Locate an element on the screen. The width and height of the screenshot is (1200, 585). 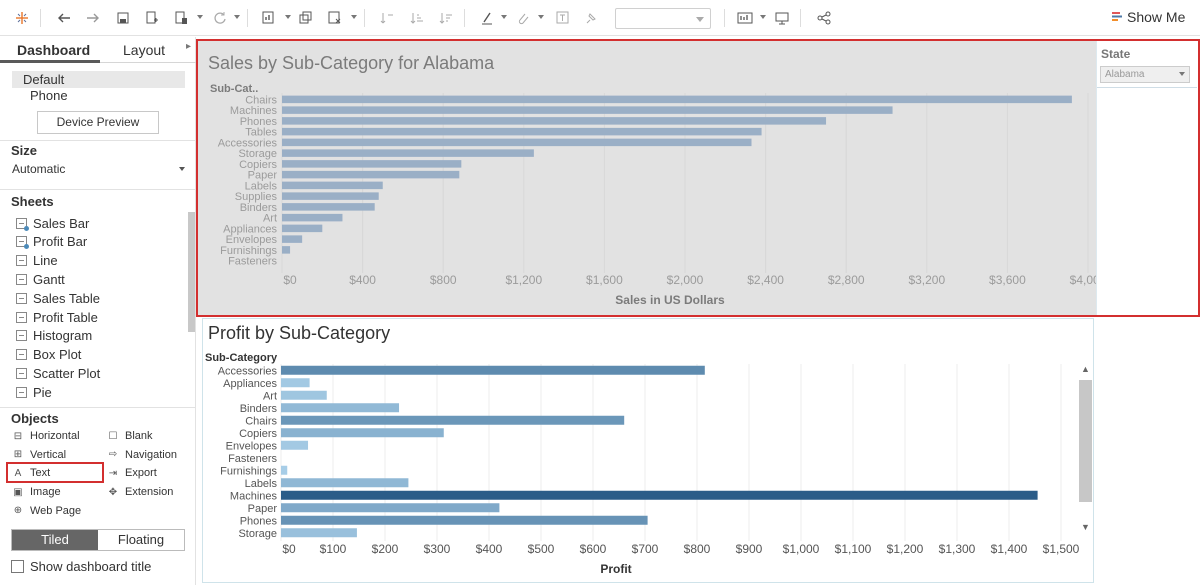
pin-icon is located at coordinates (592, 18).